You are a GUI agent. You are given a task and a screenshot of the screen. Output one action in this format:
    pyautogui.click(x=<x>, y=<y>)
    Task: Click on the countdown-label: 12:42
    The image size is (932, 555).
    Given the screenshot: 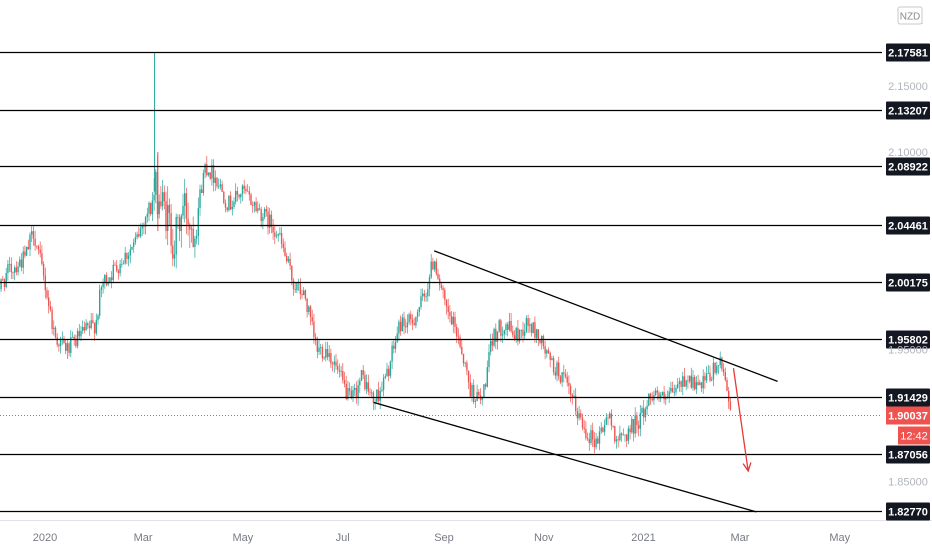 What is the action you would take?
    pyautogui.click(x=914, y=437)
    